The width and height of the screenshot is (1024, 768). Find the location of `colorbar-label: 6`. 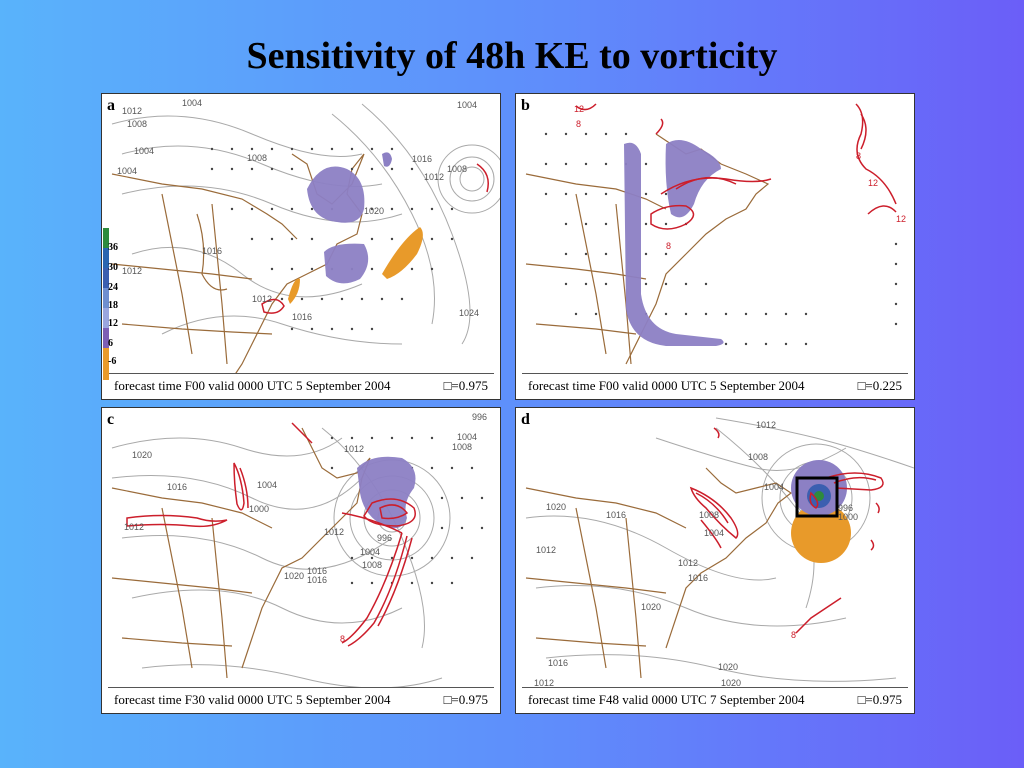

colorbar-label: 6 is located at coordinates (110, 343).